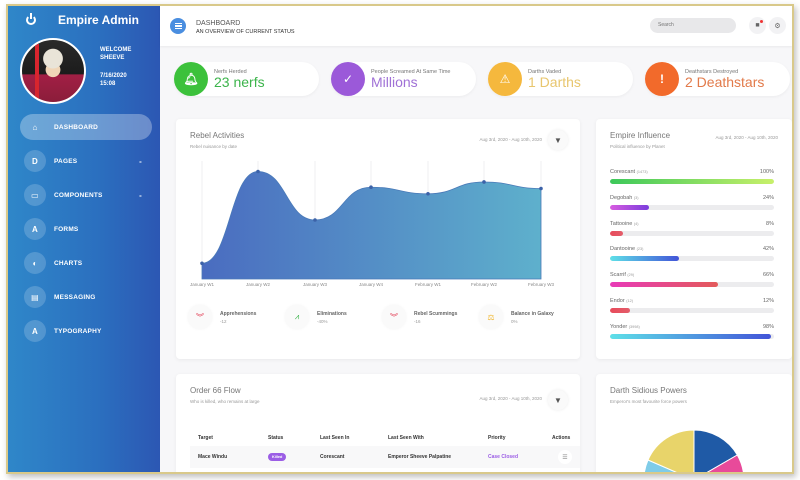 The width and height of the screenshot is (800, 480). Describe the element at coordinates (491, 317) in the screenshot. I see `scale-icon: ⚖` at that location.